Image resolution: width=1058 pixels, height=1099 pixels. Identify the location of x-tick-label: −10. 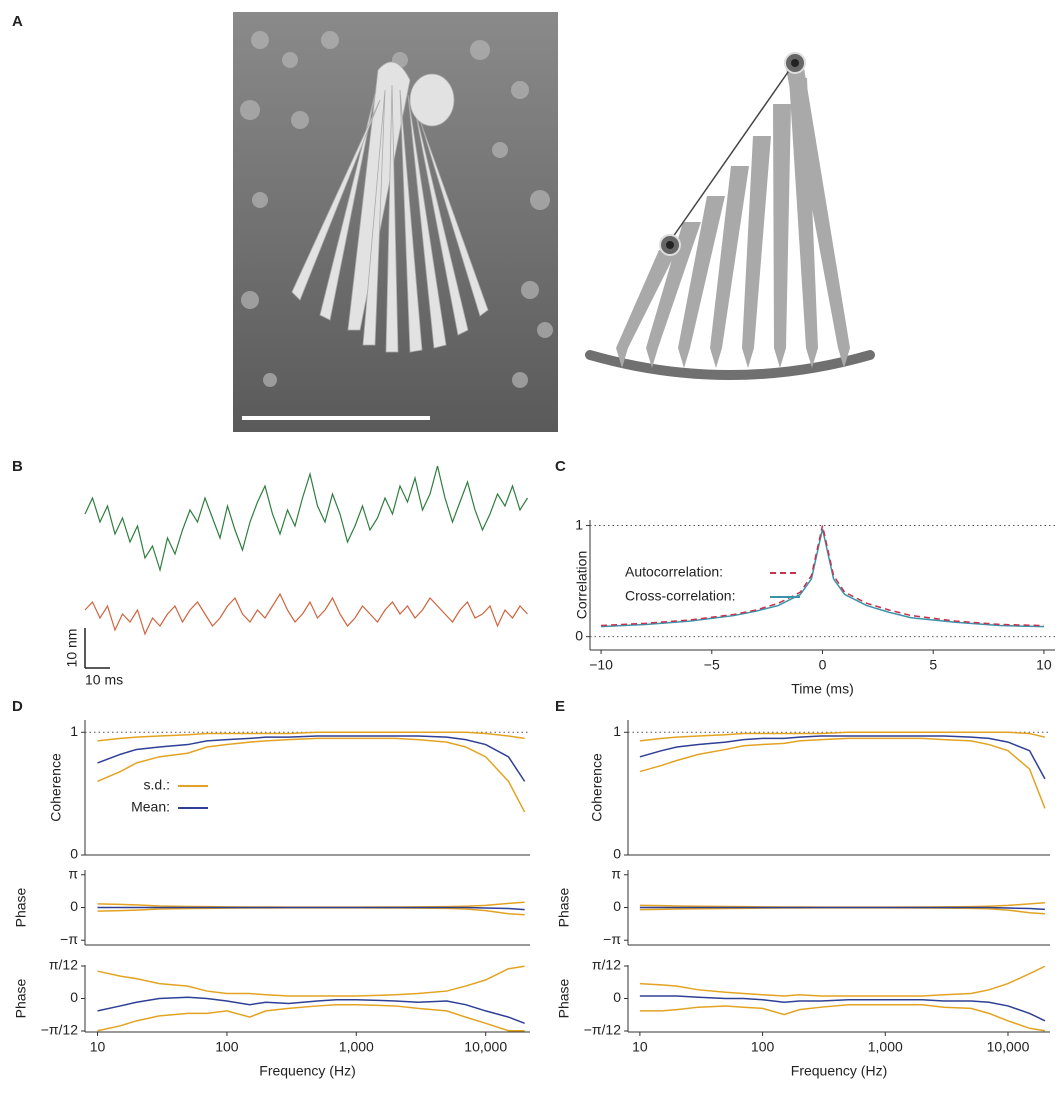
(601, 665).